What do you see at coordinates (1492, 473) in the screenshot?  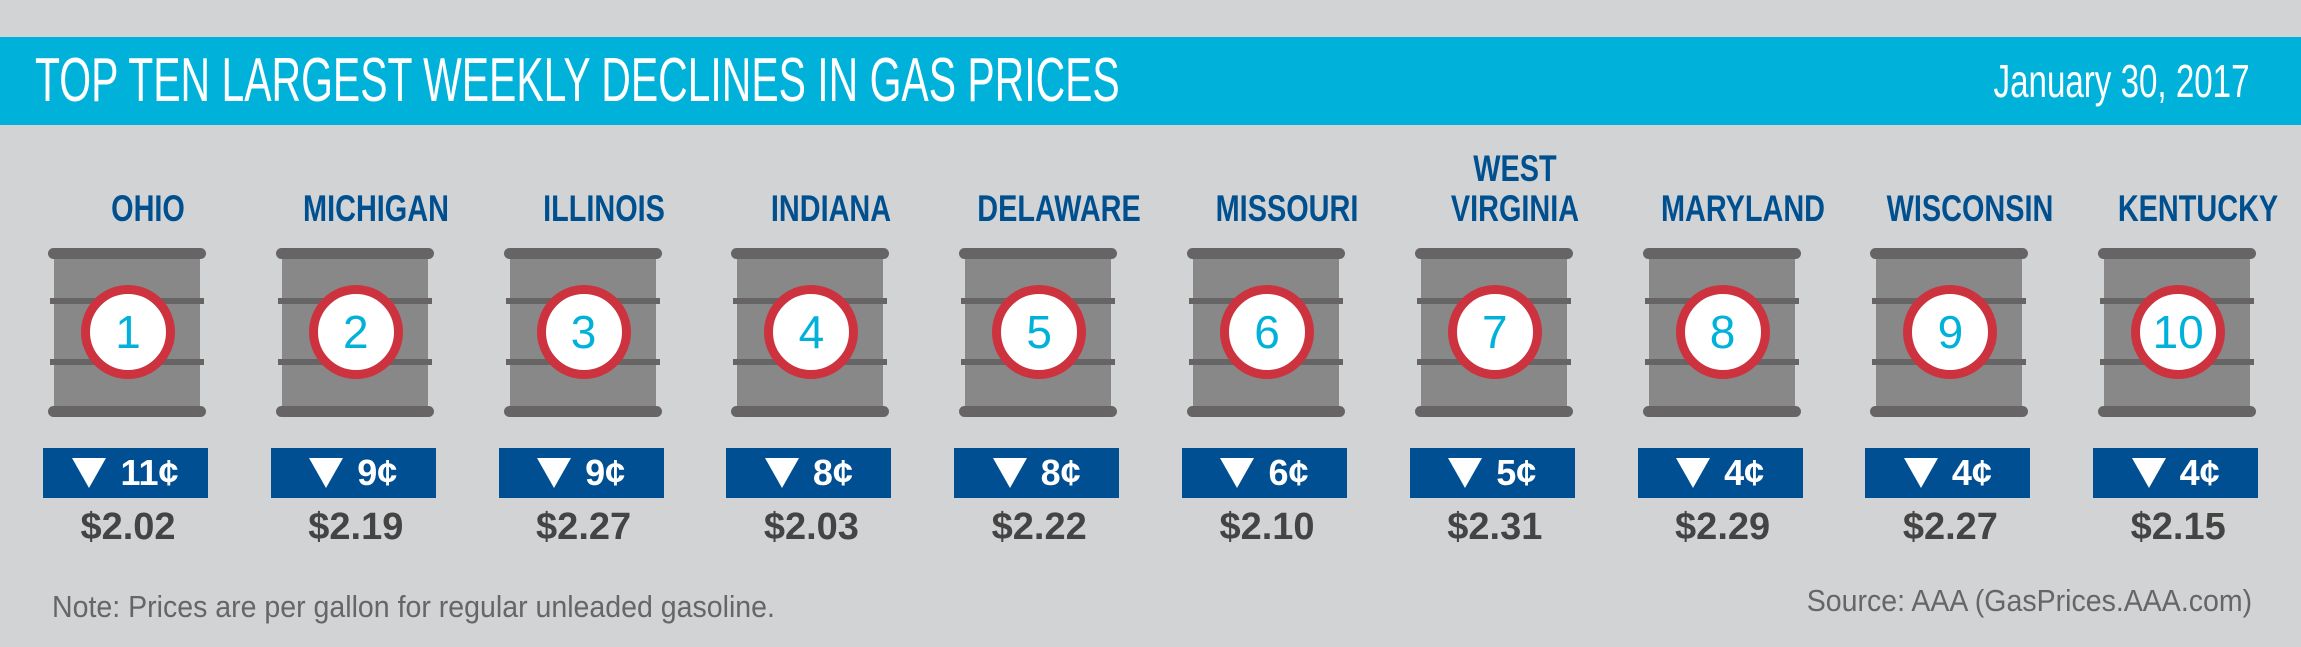 I see `decline-badge: 5¢` at bounding box center [1492, 473].